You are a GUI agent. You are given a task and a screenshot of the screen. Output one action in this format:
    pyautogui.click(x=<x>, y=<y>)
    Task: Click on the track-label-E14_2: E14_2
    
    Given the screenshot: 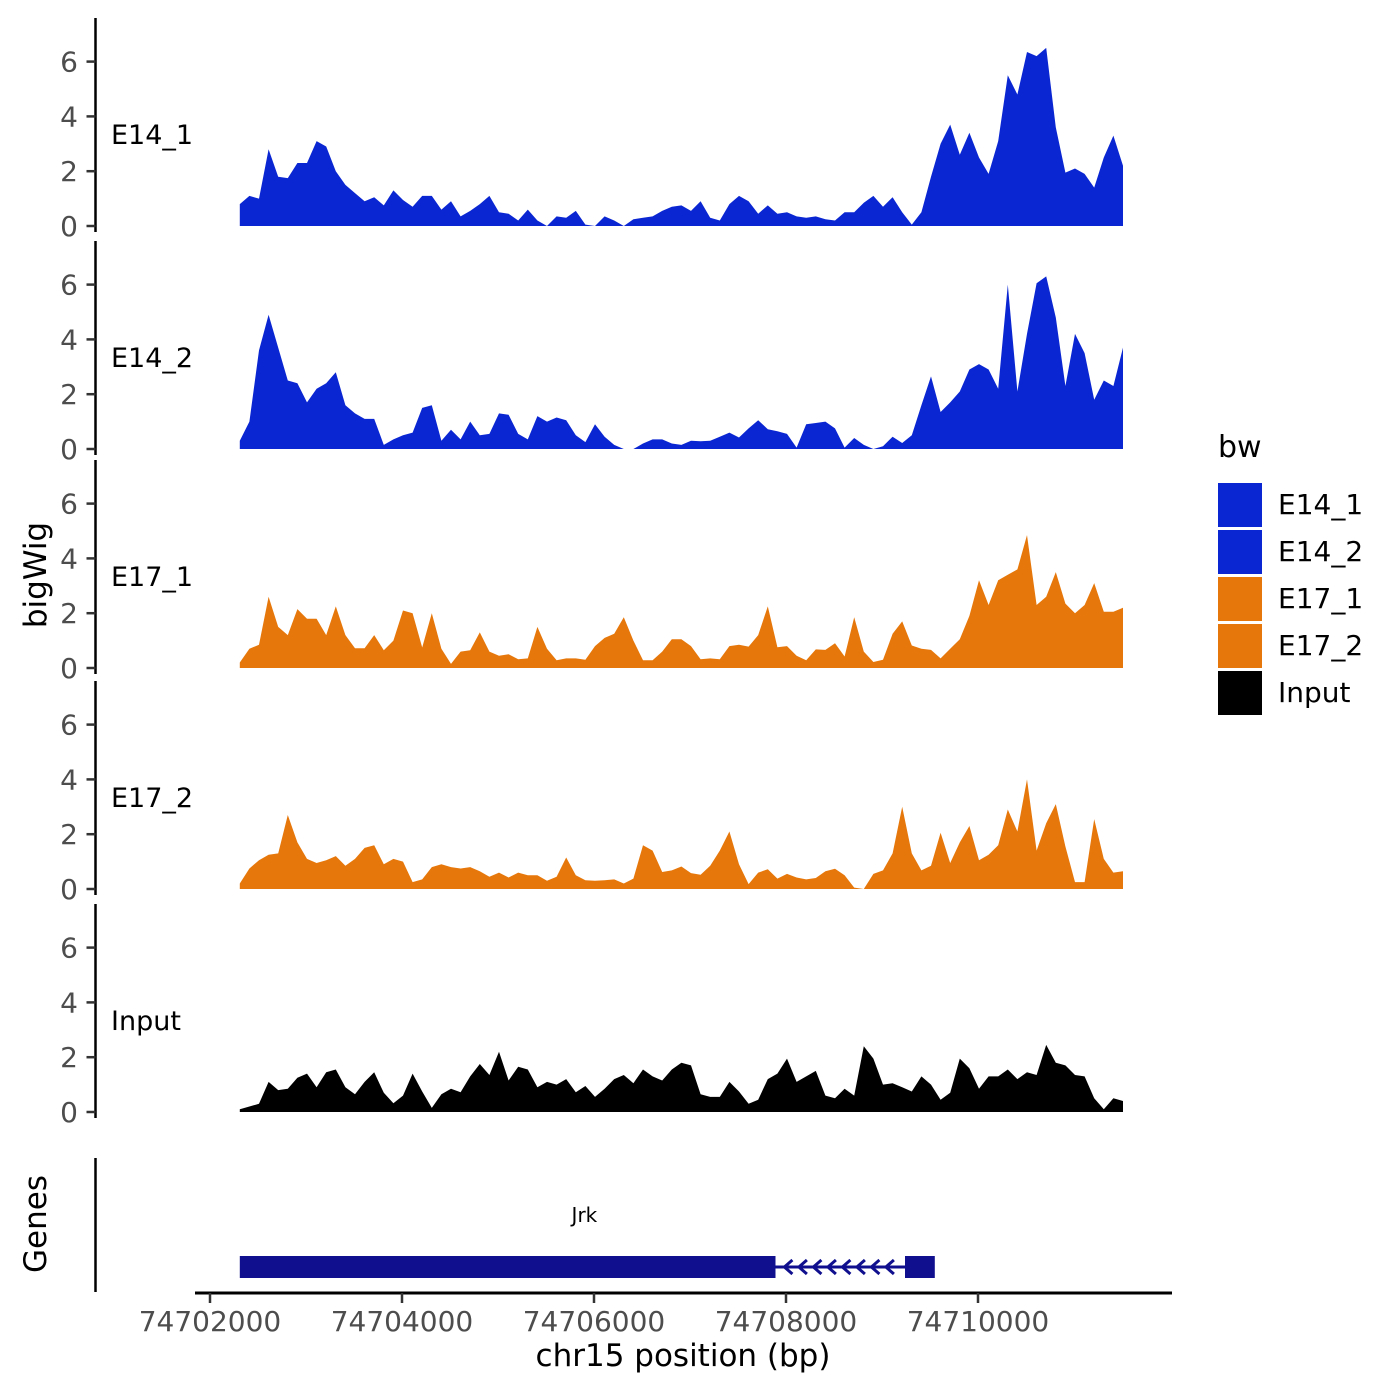 What is the action you would take?
    pyautogui.click(x=152, y=358)
    